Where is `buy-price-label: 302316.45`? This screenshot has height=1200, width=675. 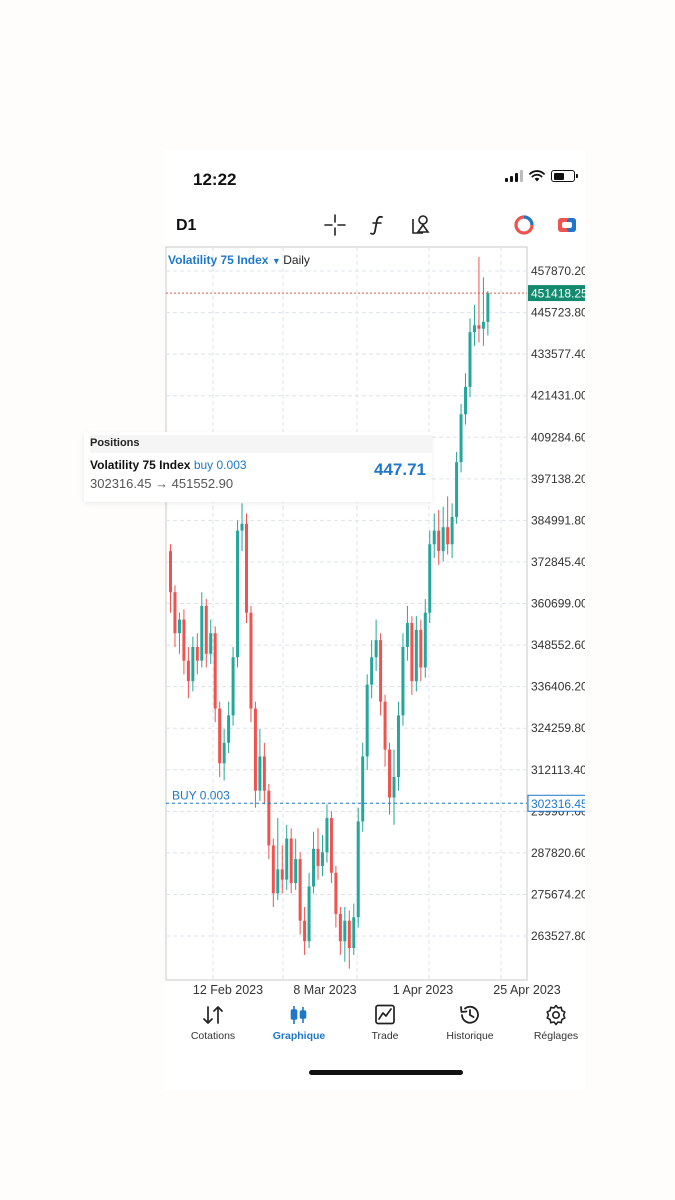 buy-price-label: 302316.45 is located at coordinates (558, 804).